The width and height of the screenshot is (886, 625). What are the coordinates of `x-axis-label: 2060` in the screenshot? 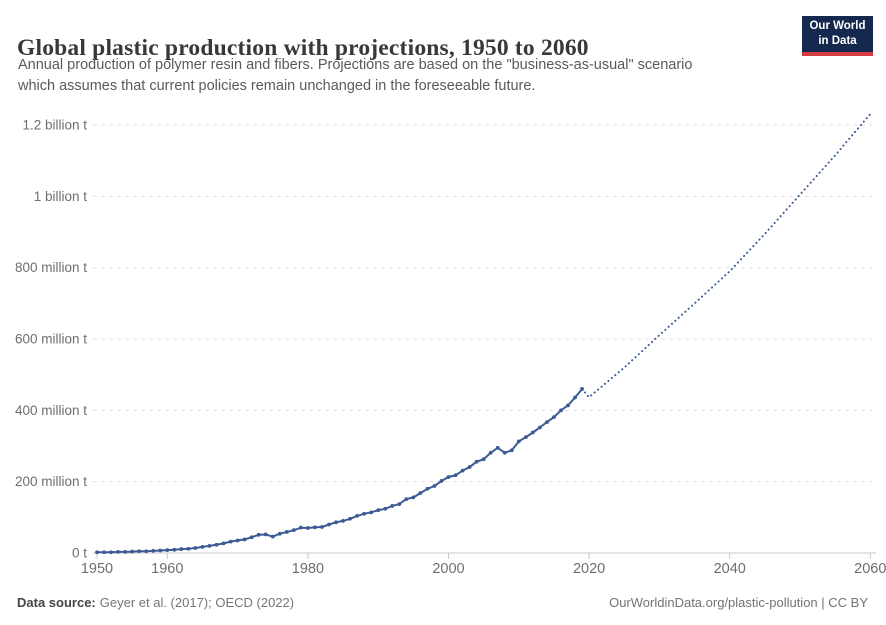 It's located at (870, 569).